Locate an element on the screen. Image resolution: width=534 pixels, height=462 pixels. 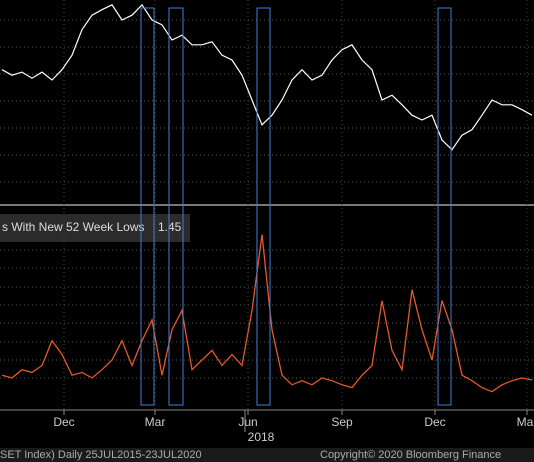
x-tick-label: Sep is located at coordinates (342, 422).